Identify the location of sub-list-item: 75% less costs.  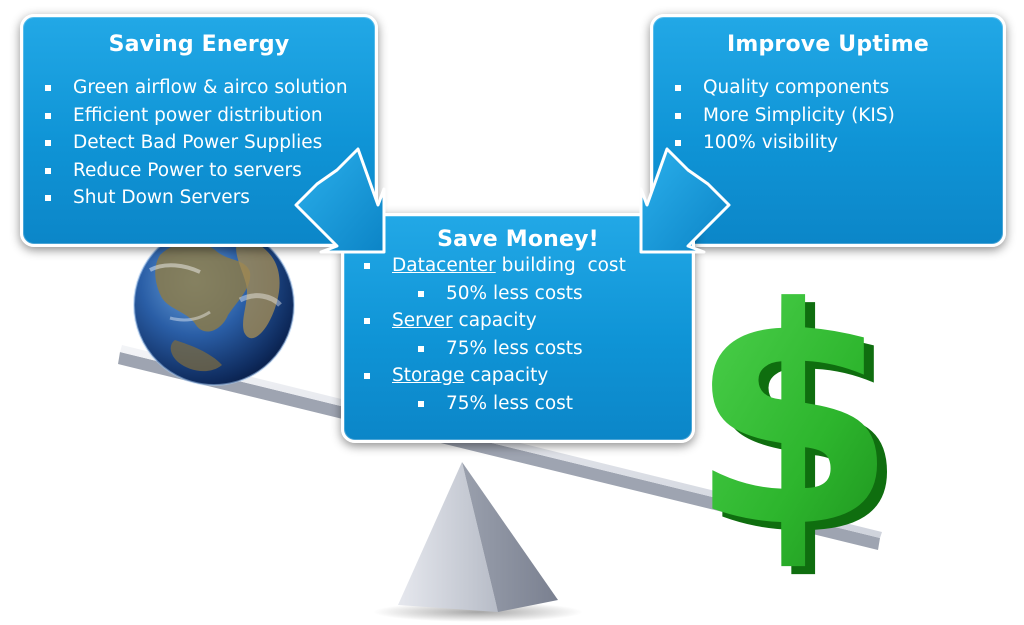
(542, 349).